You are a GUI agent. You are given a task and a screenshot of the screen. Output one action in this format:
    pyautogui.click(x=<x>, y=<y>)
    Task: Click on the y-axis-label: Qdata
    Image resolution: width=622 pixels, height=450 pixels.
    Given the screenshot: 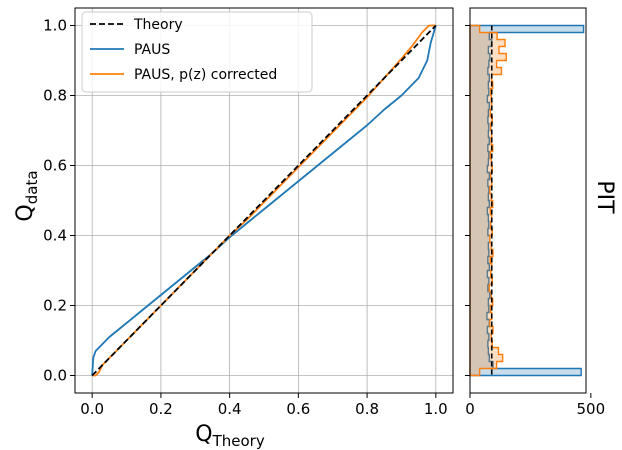 What is the action you would take?
    pyautogui.click(x=27, y=195)
    